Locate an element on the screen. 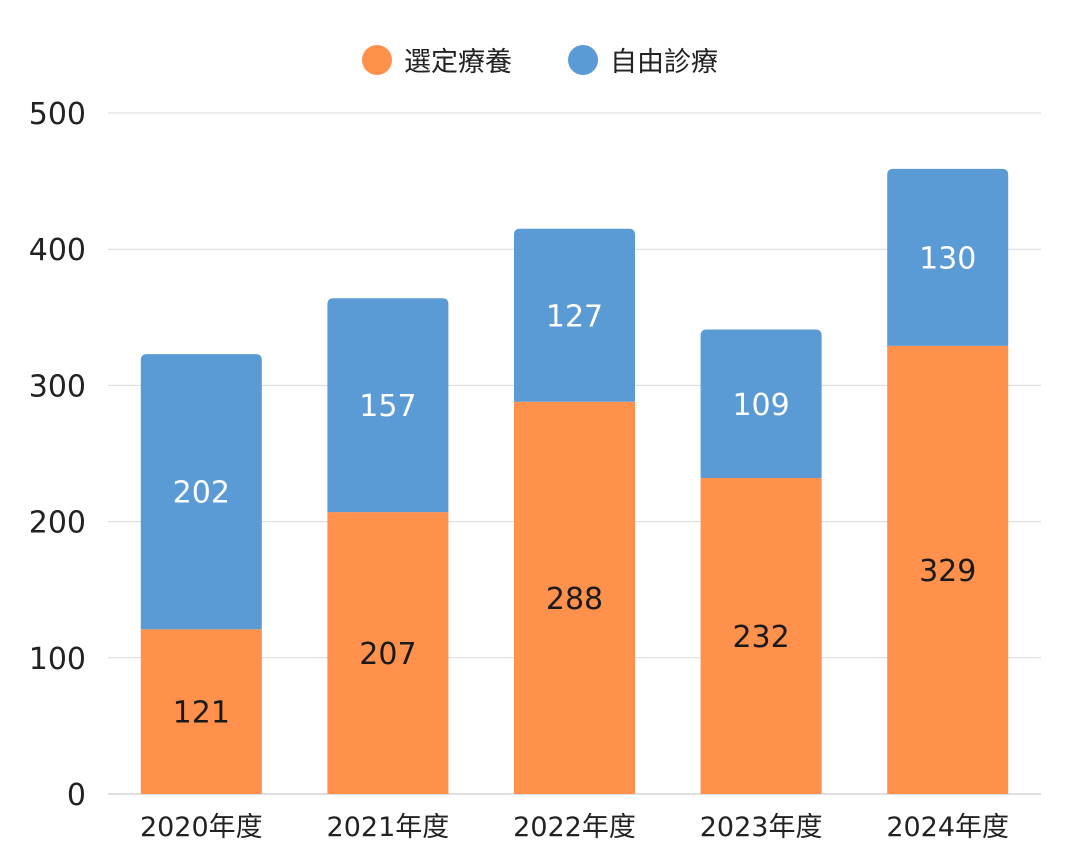 This screenshot has width=1080, height=866. data-label: 130 is located at coordinates (947, 258).